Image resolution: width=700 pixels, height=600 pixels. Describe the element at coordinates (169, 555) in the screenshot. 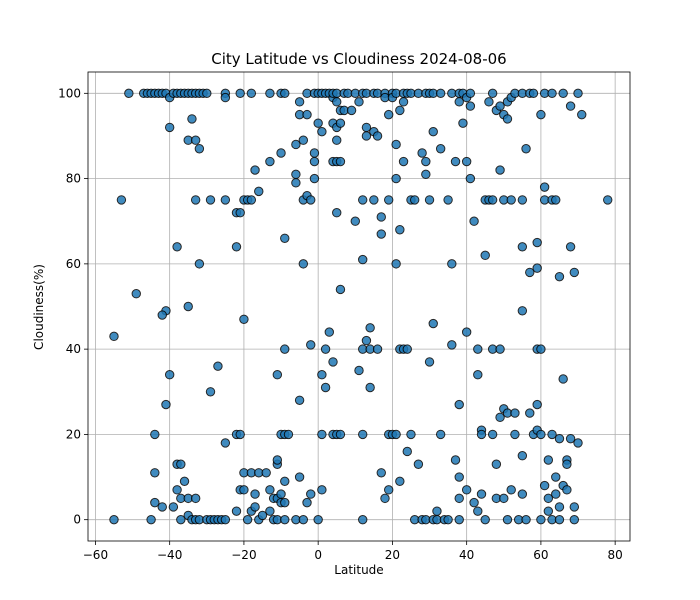

I see `x-tick-label: −40` at that location.